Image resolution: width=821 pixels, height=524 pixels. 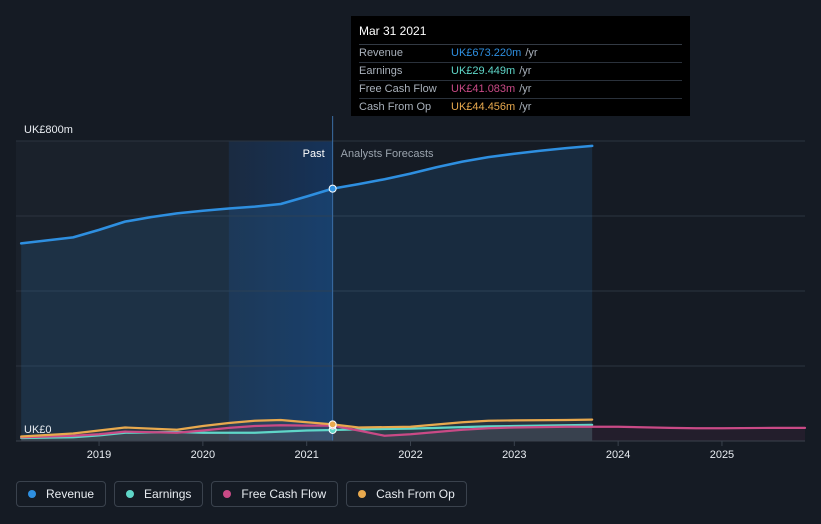 I want to click on legend-label: Earnings, so click(x=168, y=494).